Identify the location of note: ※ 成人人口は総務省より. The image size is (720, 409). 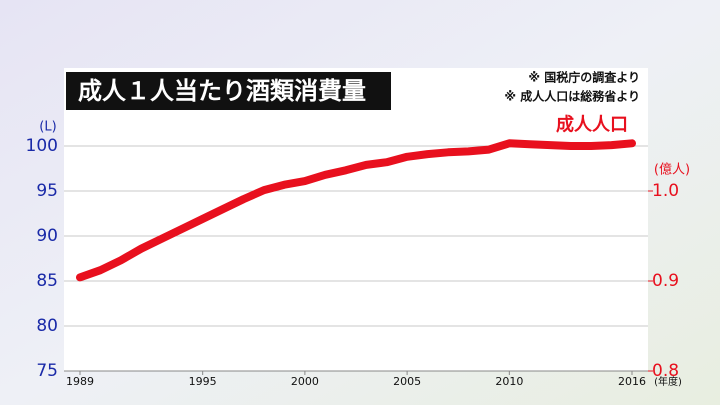
(572, 96).